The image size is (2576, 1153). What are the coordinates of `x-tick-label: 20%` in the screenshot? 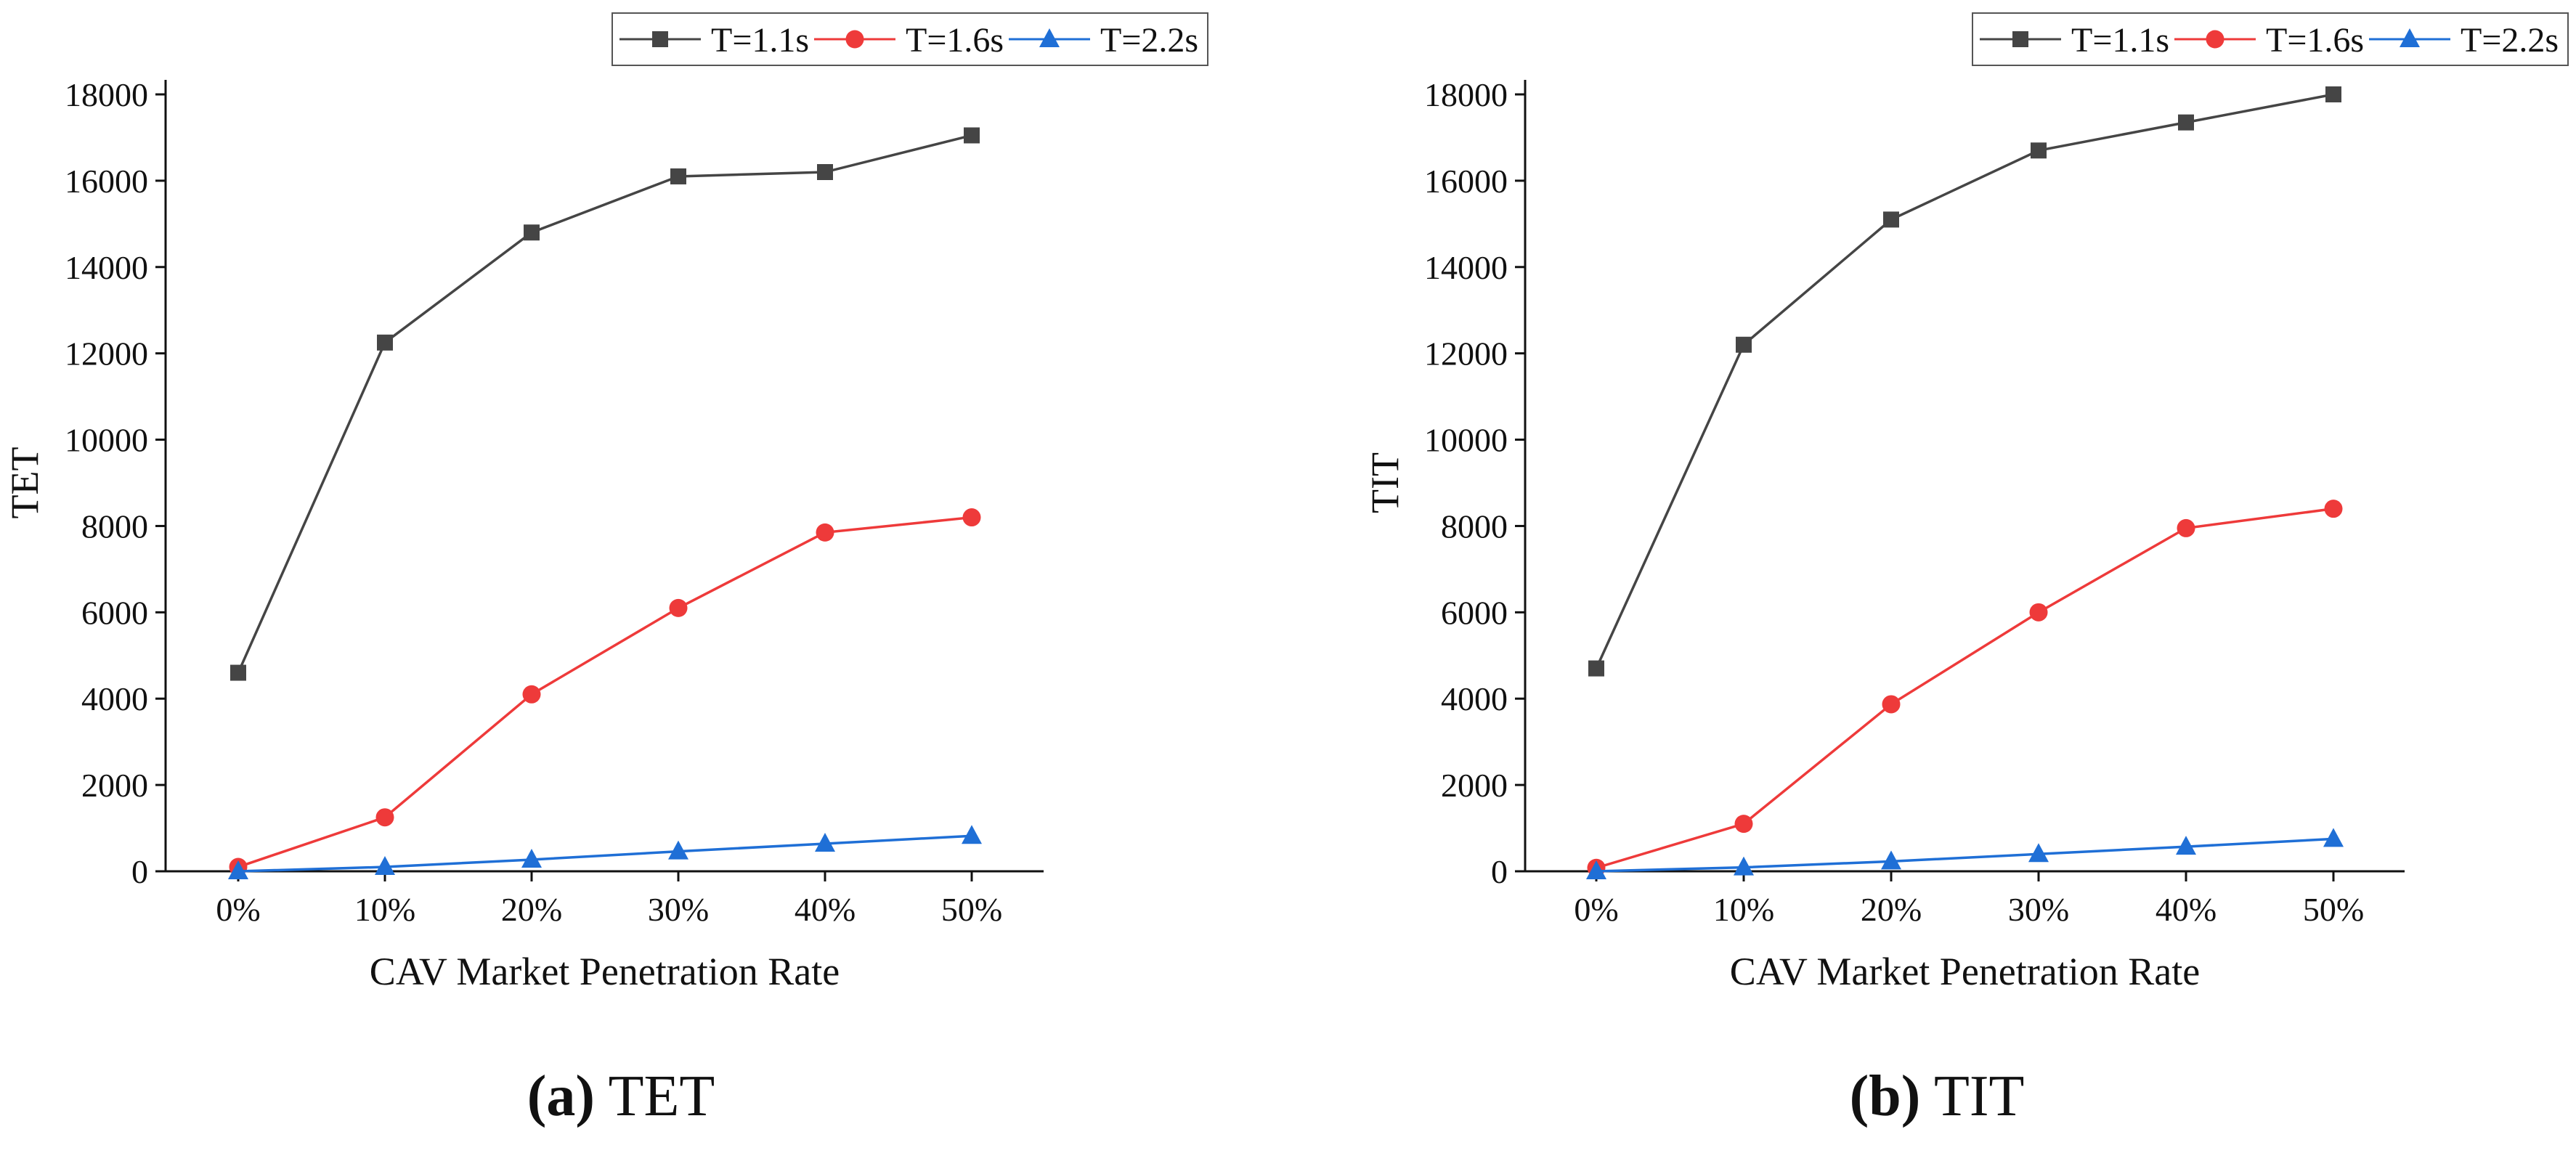 It's located at (531, 909).